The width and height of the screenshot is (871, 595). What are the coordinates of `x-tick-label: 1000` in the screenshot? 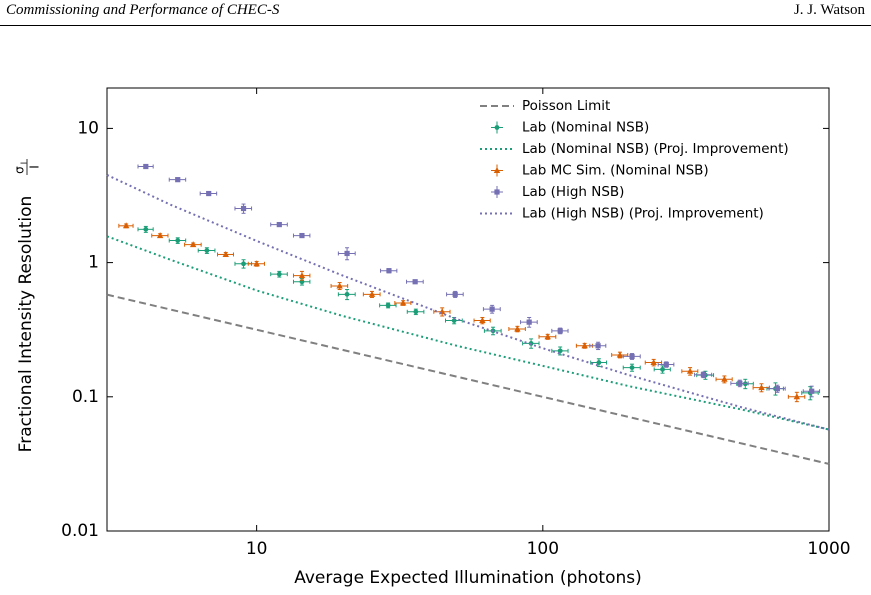 It's located at (828, 549).